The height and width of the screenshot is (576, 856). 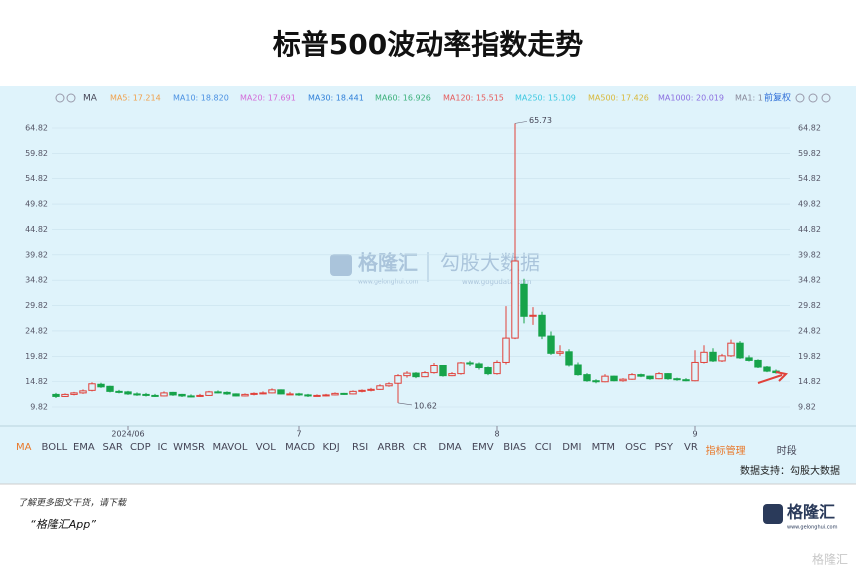 I want to click on y-tick-label-right: 54.82, so click(x=809, y=178).